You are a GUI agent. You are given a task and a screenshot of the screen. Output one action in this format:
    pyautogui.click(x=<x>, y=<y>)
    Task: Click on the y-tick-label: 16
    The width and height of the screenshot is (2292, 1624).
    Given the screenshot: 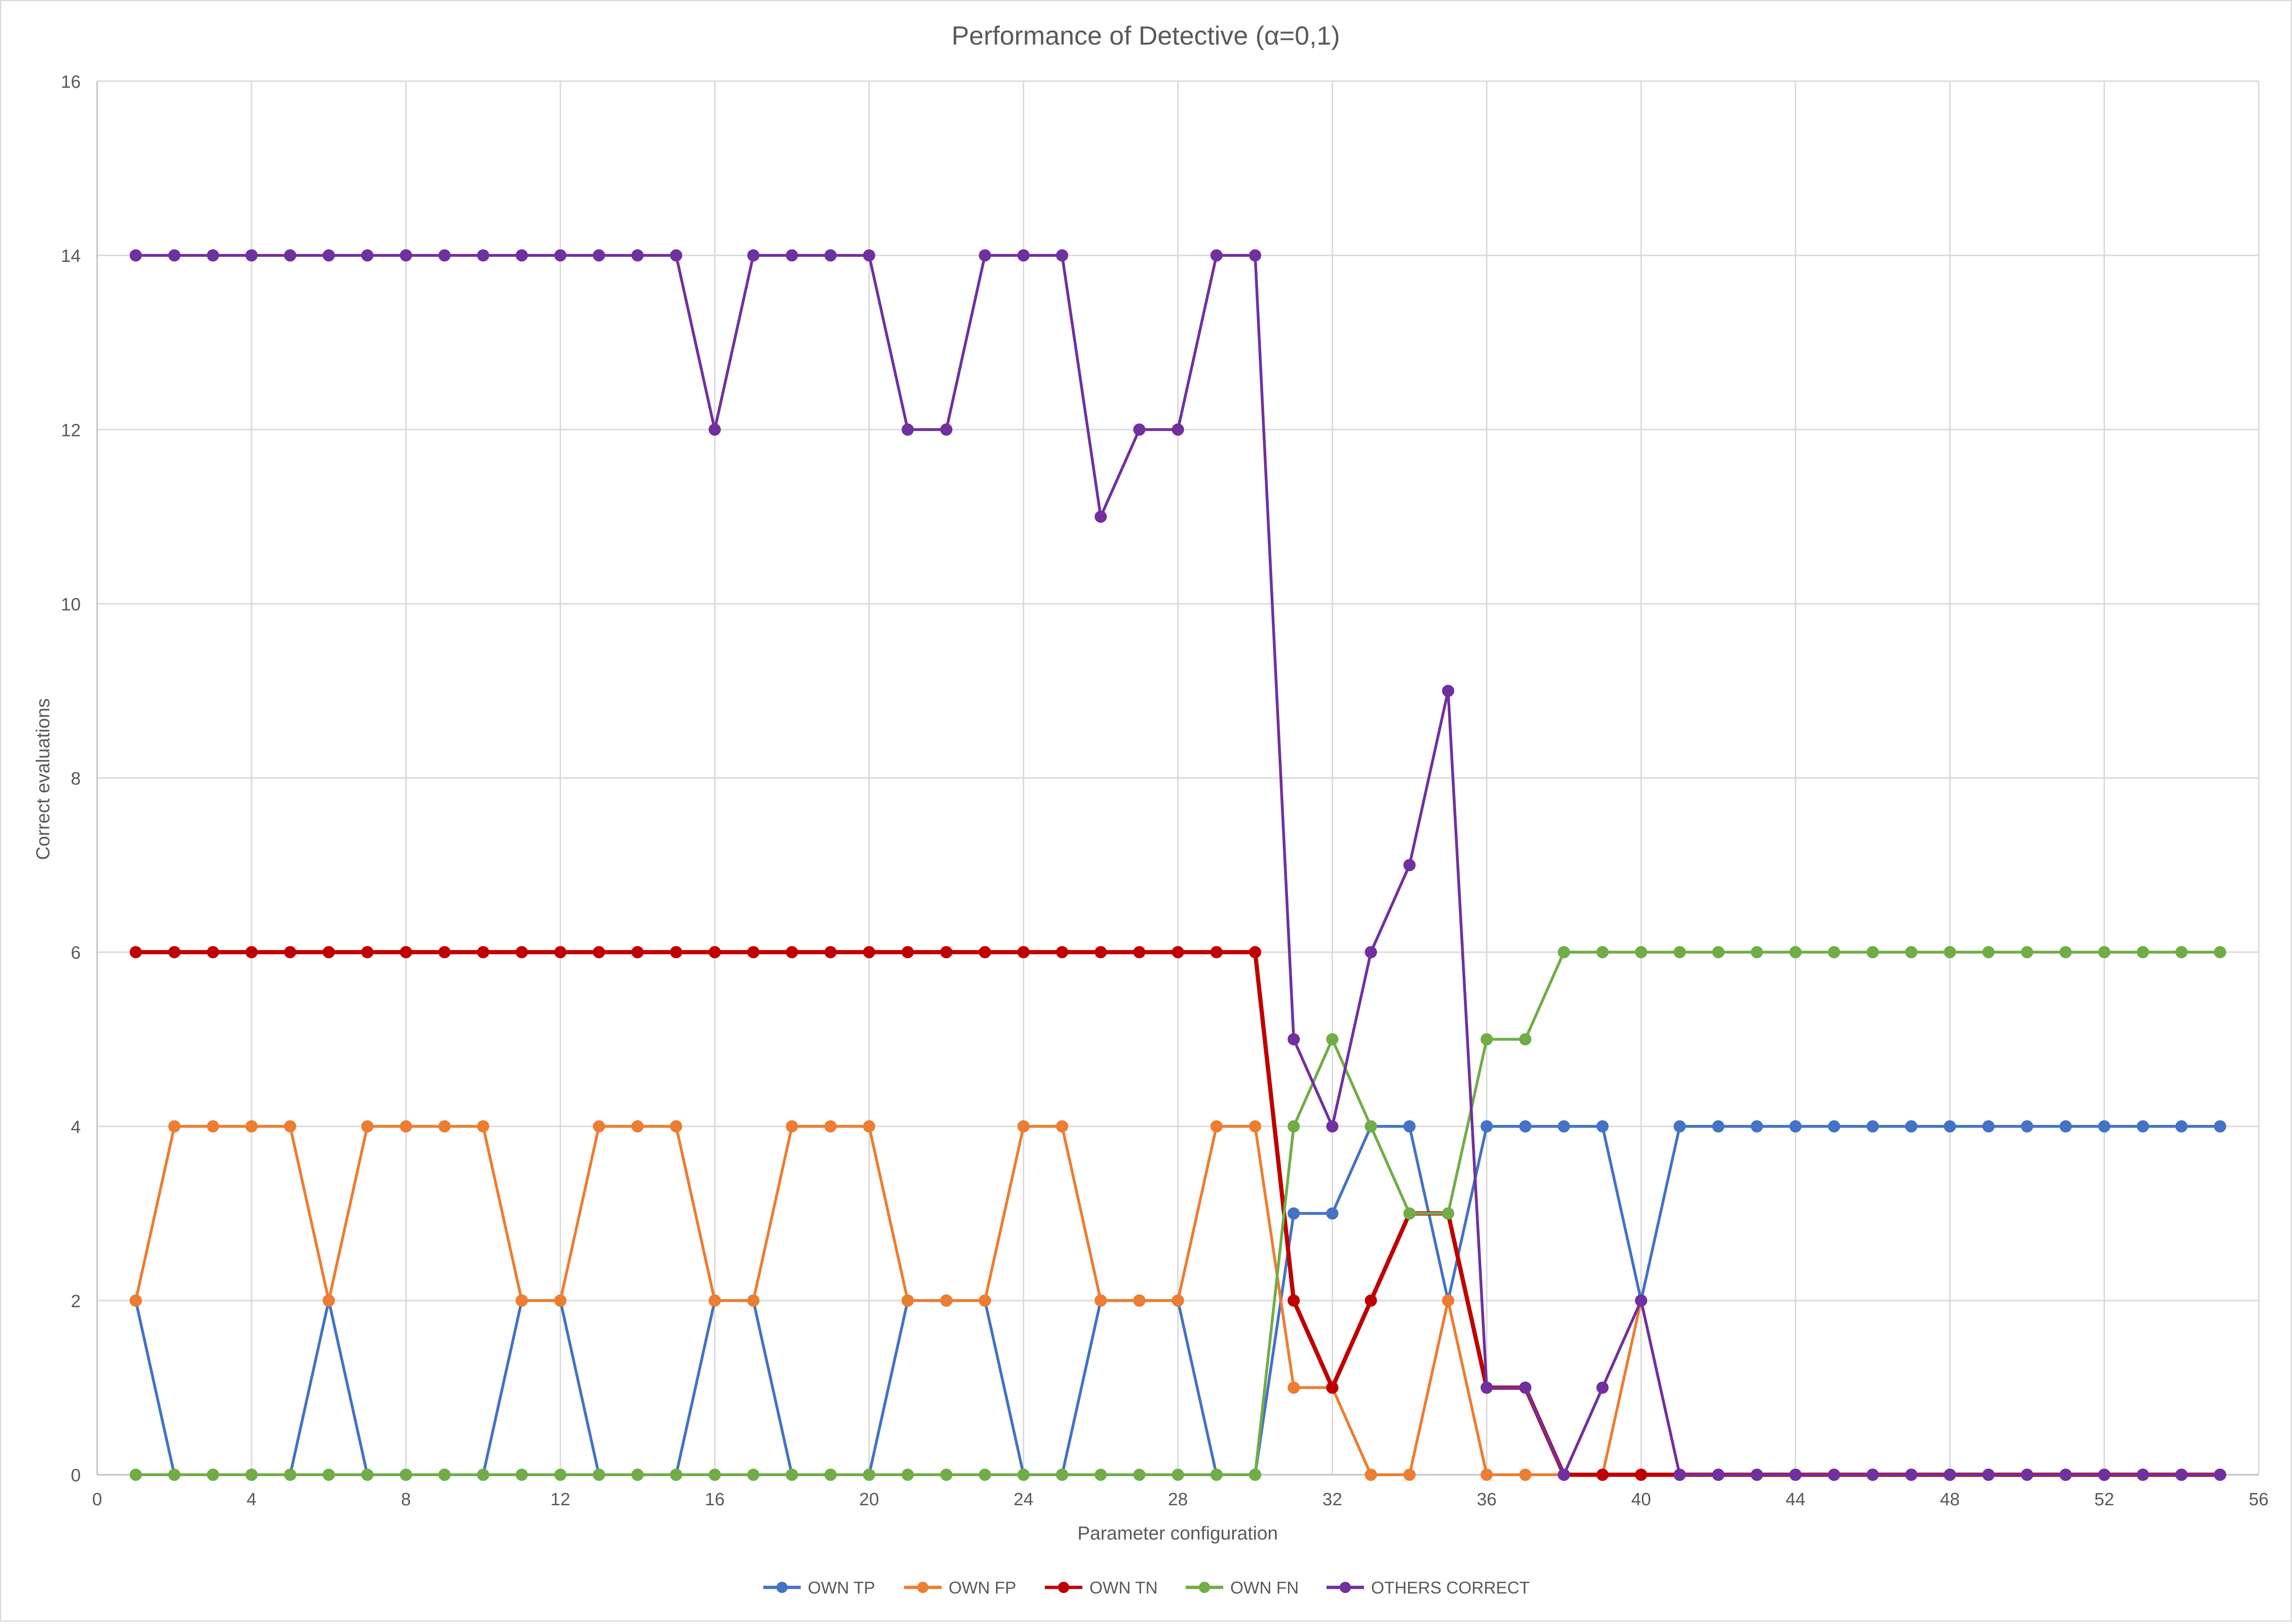 What is the action you would take?
    pyautogui.click(x=71, y=82)
    